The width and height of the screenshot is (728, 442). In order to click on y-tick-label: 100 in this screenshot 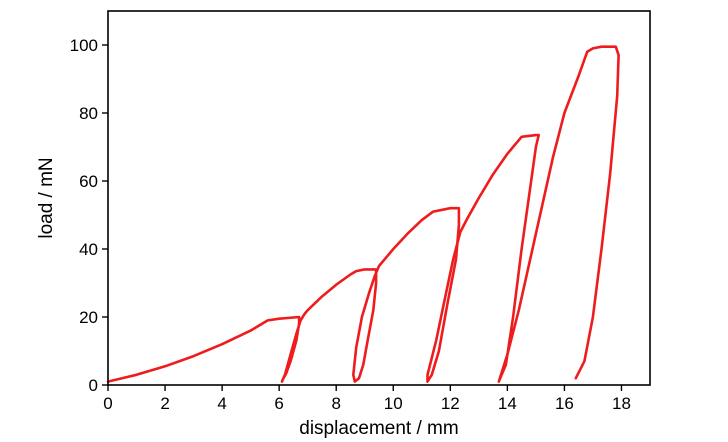, I will do `click(84, 45)`.